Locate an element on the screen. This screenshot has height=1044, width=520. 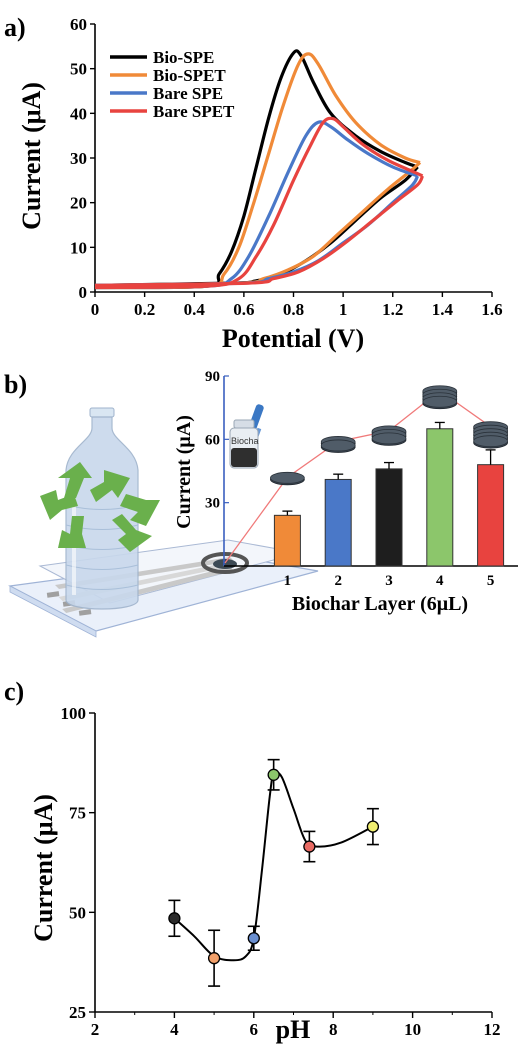
panel-b-xlabel: Biochar Layer (6μL) is located at coordinates (380, 604).